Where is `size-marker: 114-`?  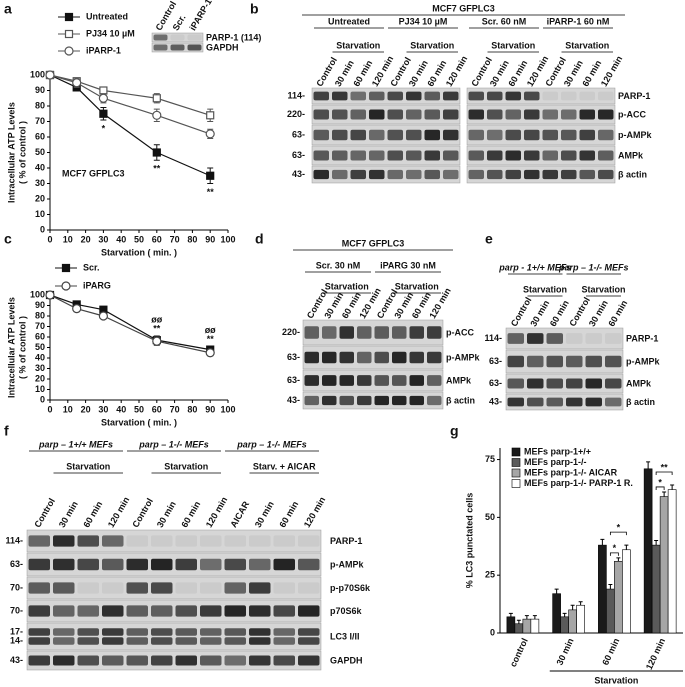 size-marker: 114- is located at coordinates (493, 338).